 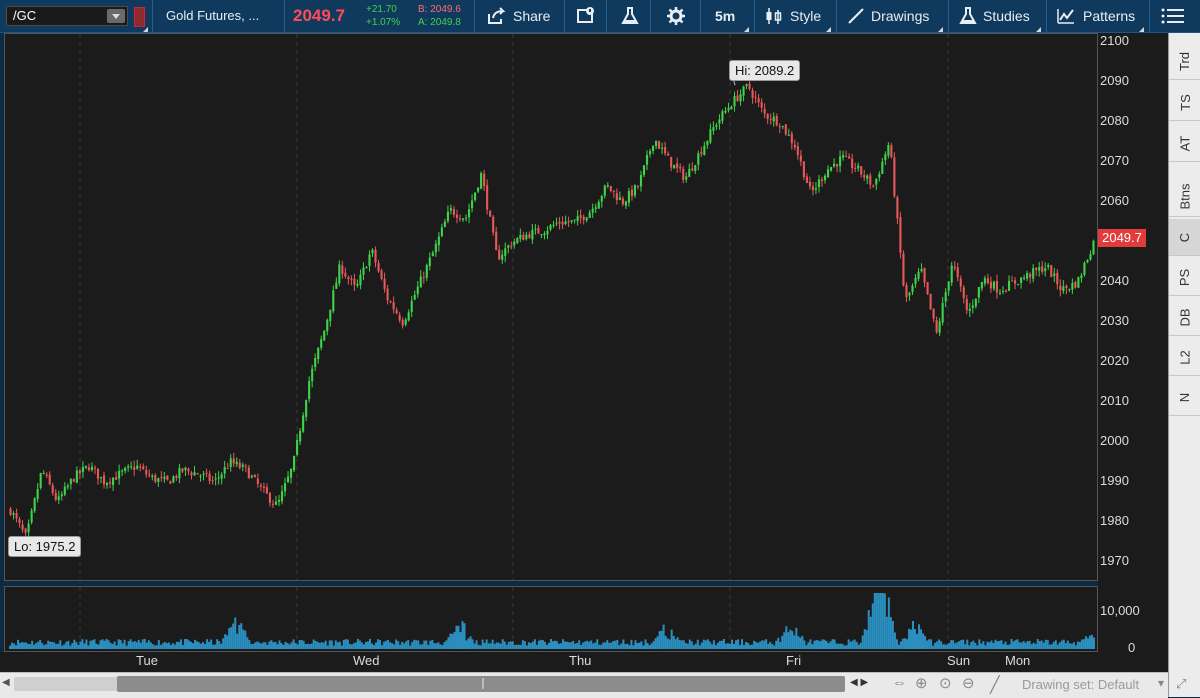 I want to click on panel-ps: PS, so click(x=1184, y=277).